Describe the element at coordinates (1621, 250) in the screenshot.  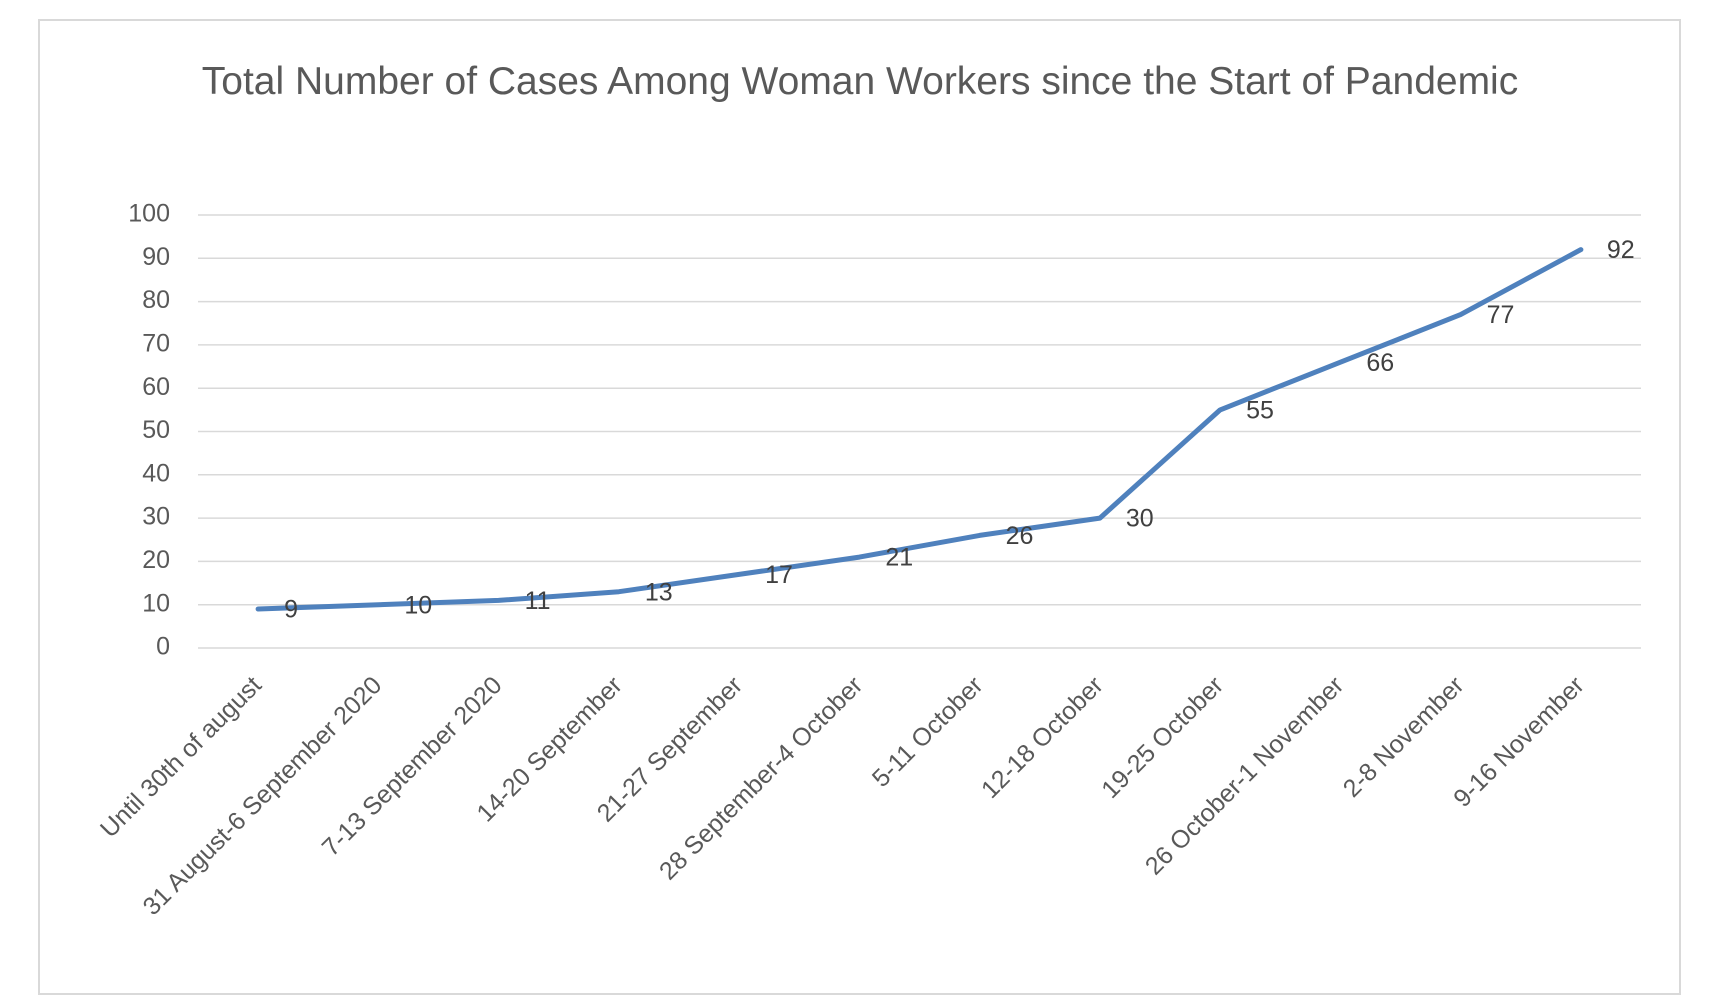
I see `data-label: 92` at that location.